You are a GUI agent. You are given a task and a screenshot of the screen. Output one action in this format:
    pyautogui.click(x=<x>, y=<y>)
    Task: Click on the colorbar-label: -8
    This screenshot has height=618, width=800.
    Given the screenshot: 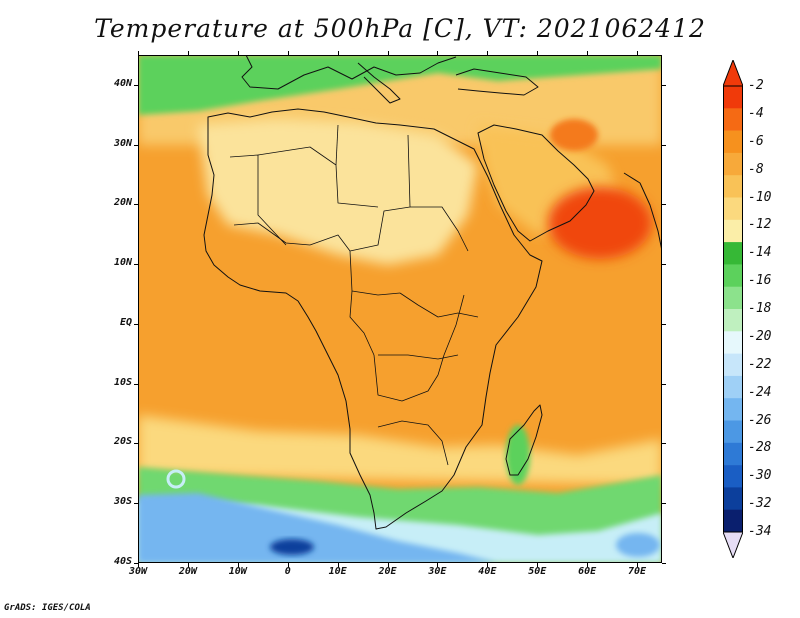 What is the action you would take?
    pyautogui.click(x=756, y=169)
    